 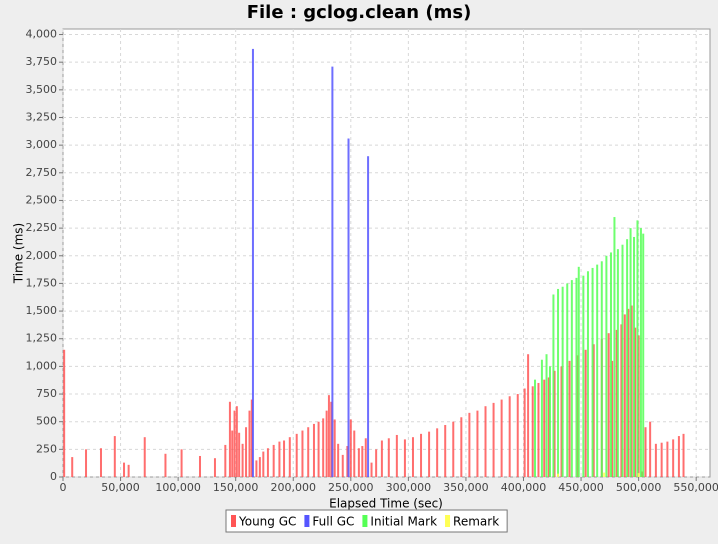 I want to click on y-tick-label: 4,000, so click(x=42, y=34).